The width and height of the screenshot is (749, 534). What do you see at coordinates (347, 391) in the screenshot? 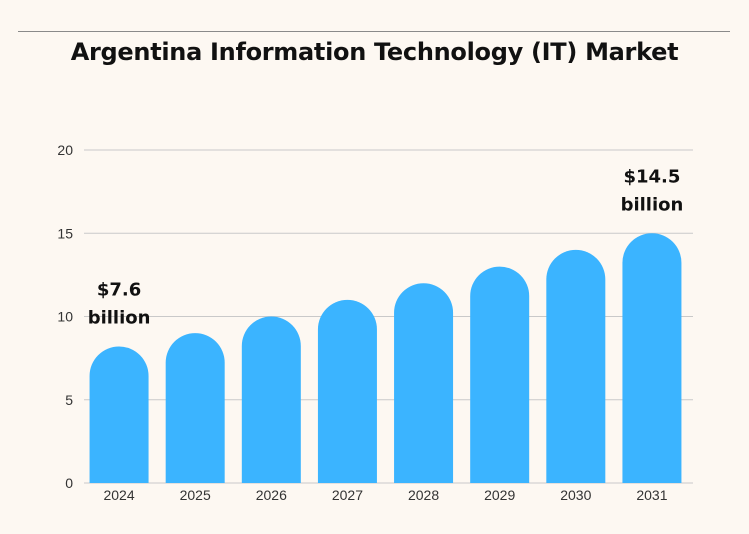
I see `bar-2027` at bounding box center [347, 391].